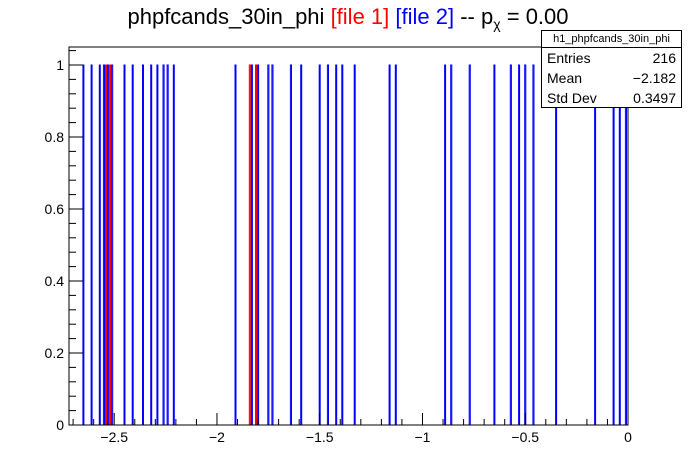 The height and width of the screenshot is (472, 696). Describe the element at coordinates (564, 78) in the screenshot. I see `stats-label-mean: Mean` at that location.